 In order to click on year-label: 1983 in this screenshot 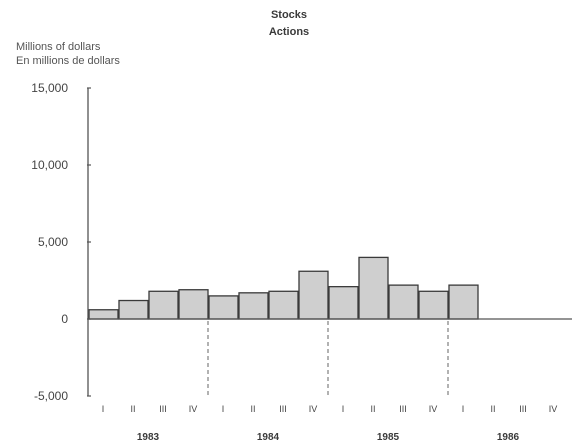, I will do `click(148, 437)`.